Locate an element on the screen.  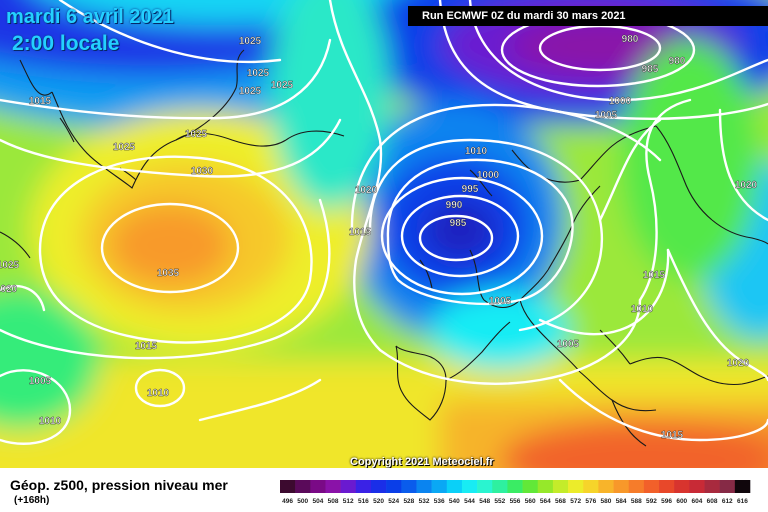
lead-time: (+168h) is located at coordinates (32, 500).